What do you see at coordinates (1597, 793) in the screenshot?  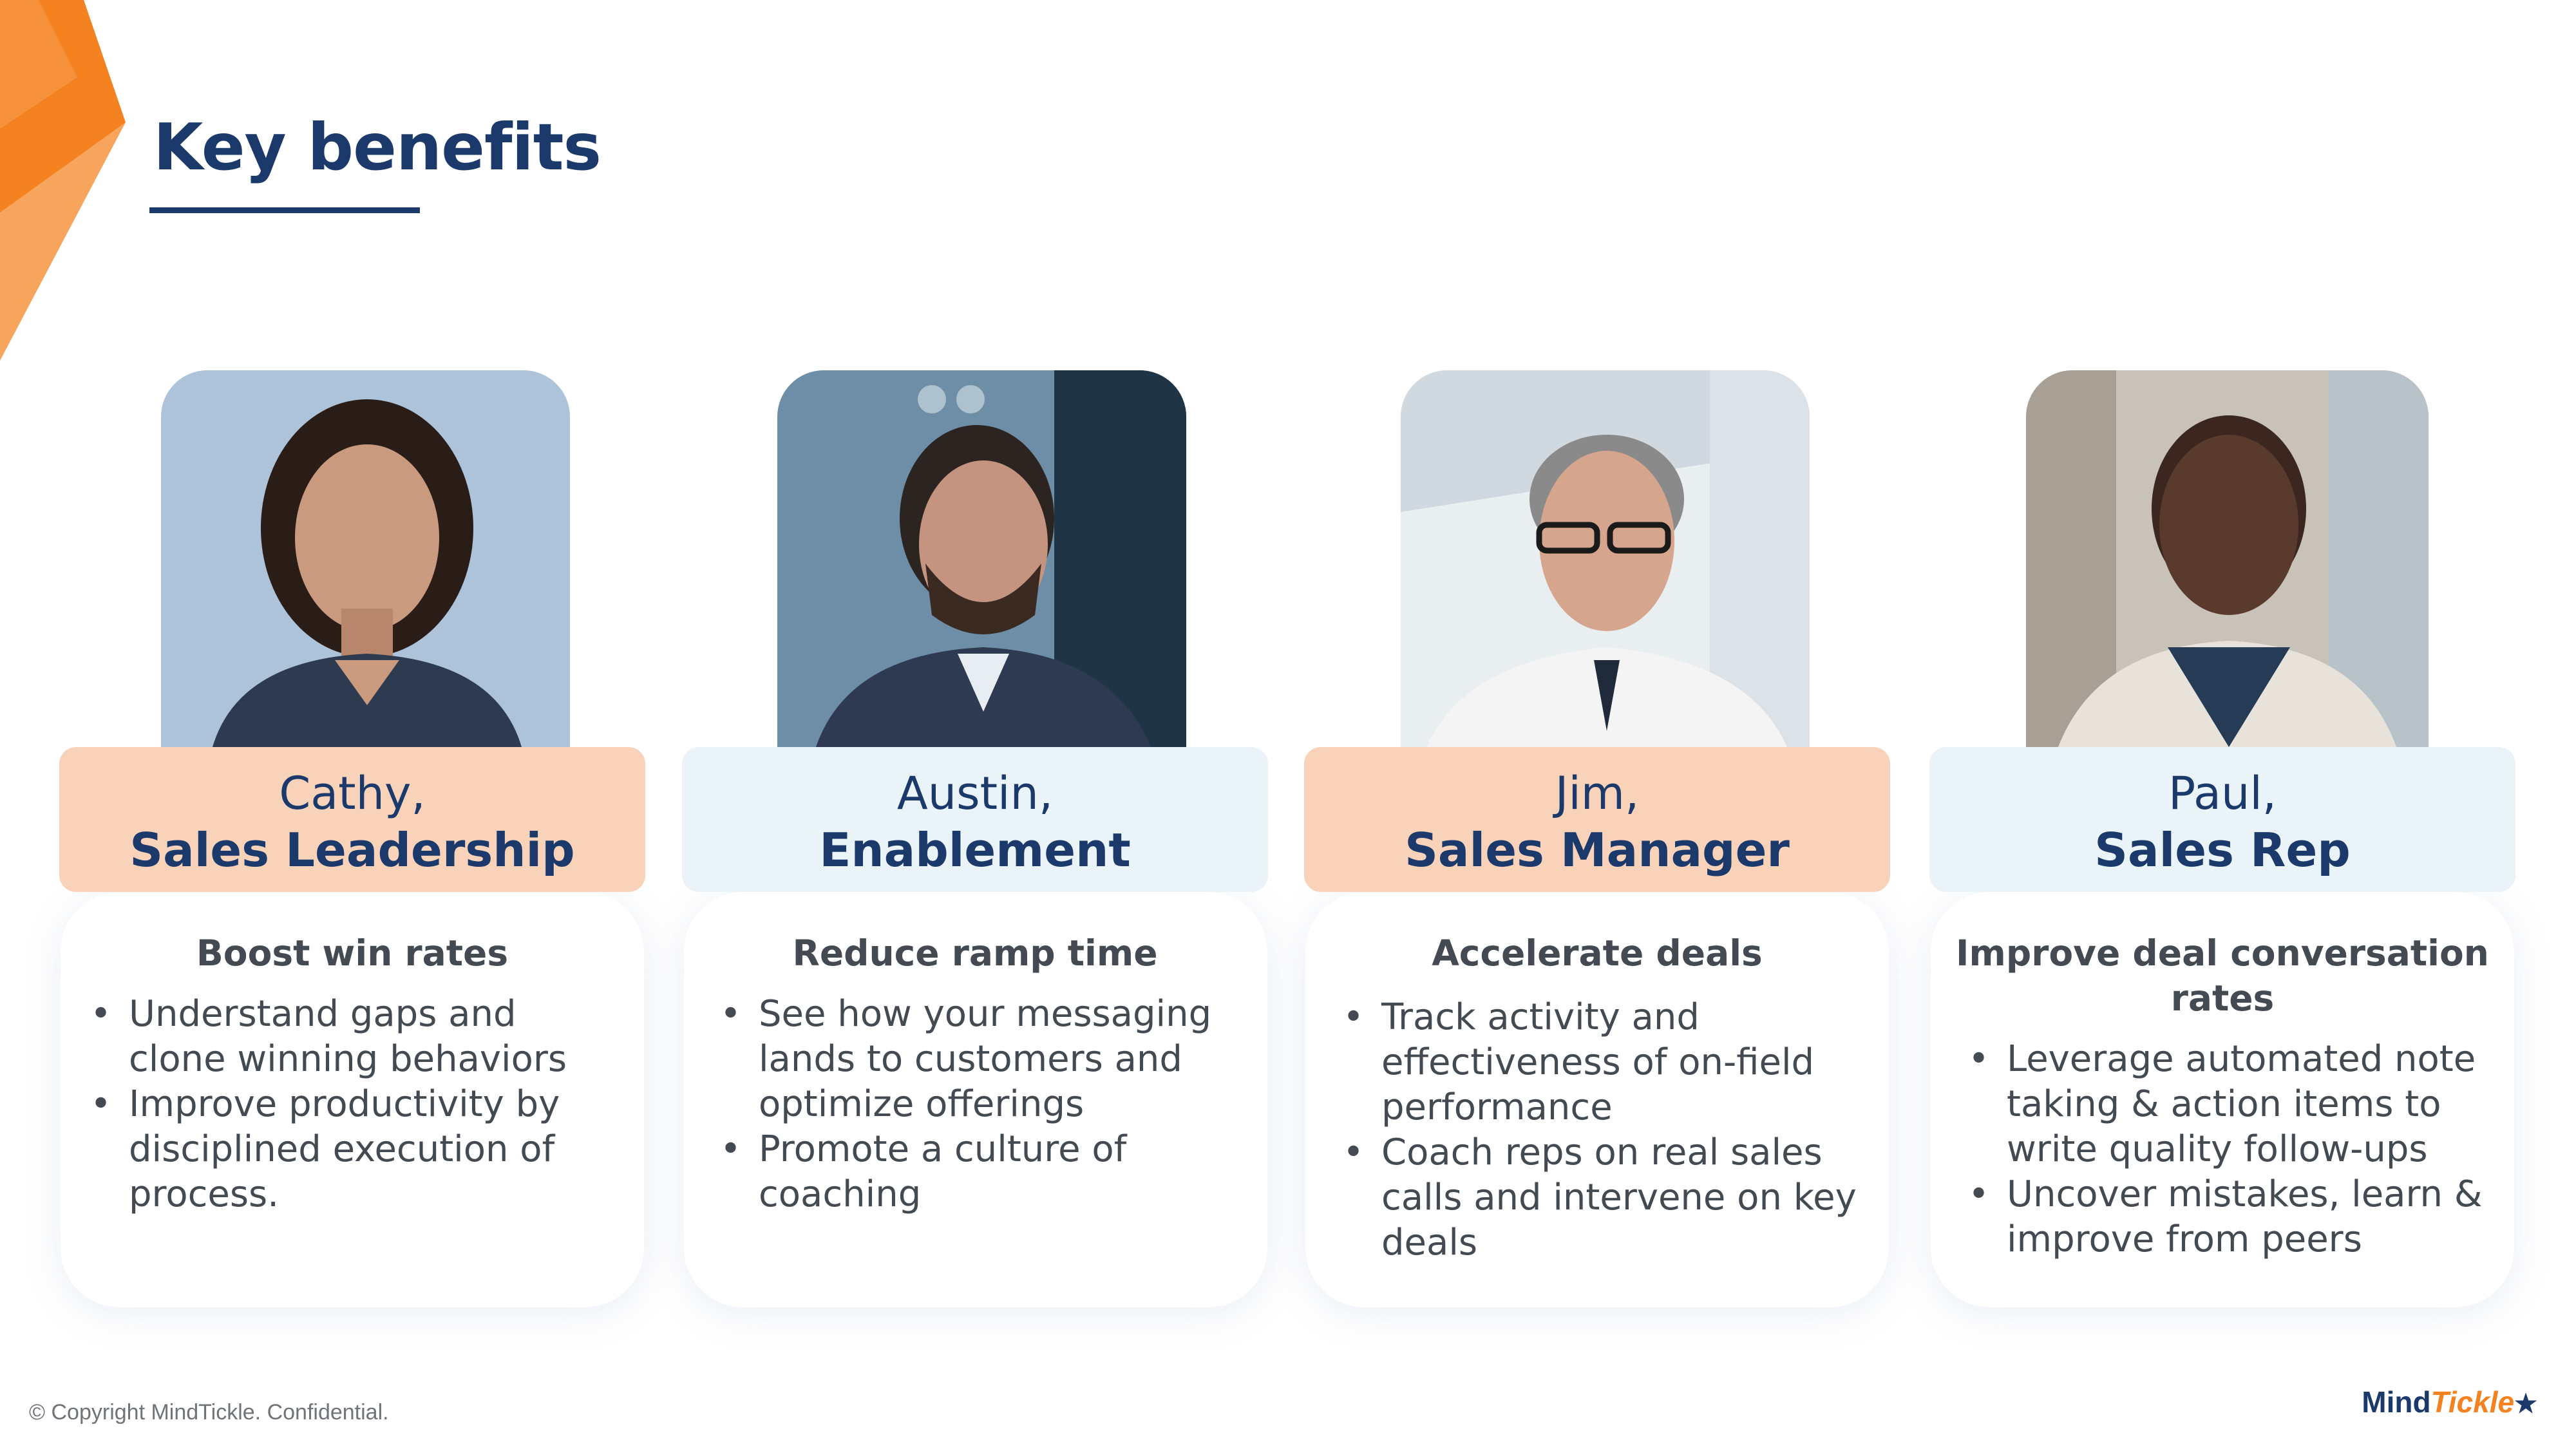 I see `persona-name: Jim,` at bounding box center [1597, 793].